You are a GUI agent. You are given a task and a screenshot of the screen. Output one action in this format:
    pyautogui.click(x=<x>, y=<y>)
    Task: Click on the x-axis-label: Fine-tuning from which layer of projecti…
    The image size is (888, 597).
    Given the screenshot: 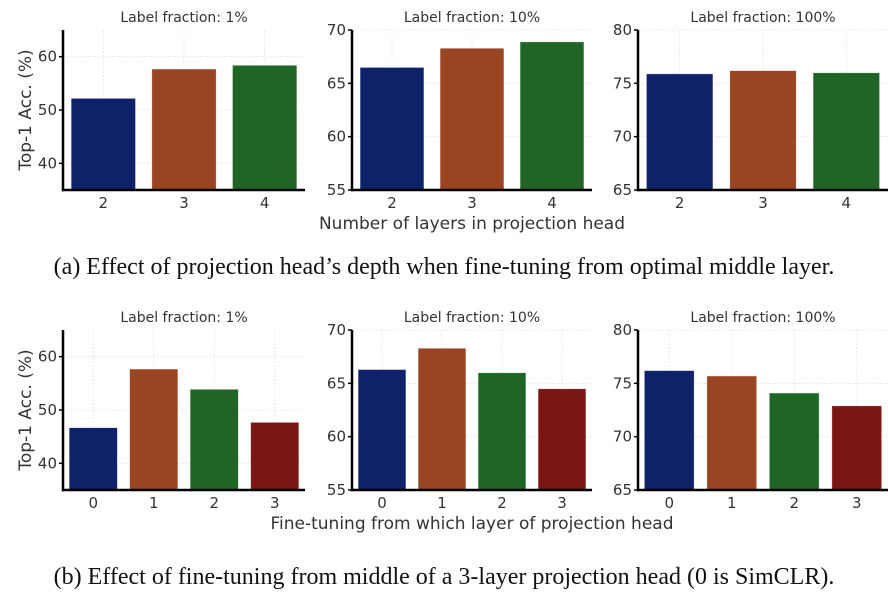 What is the action you would take?
    pyautogui.click(x=471, y=524)
    